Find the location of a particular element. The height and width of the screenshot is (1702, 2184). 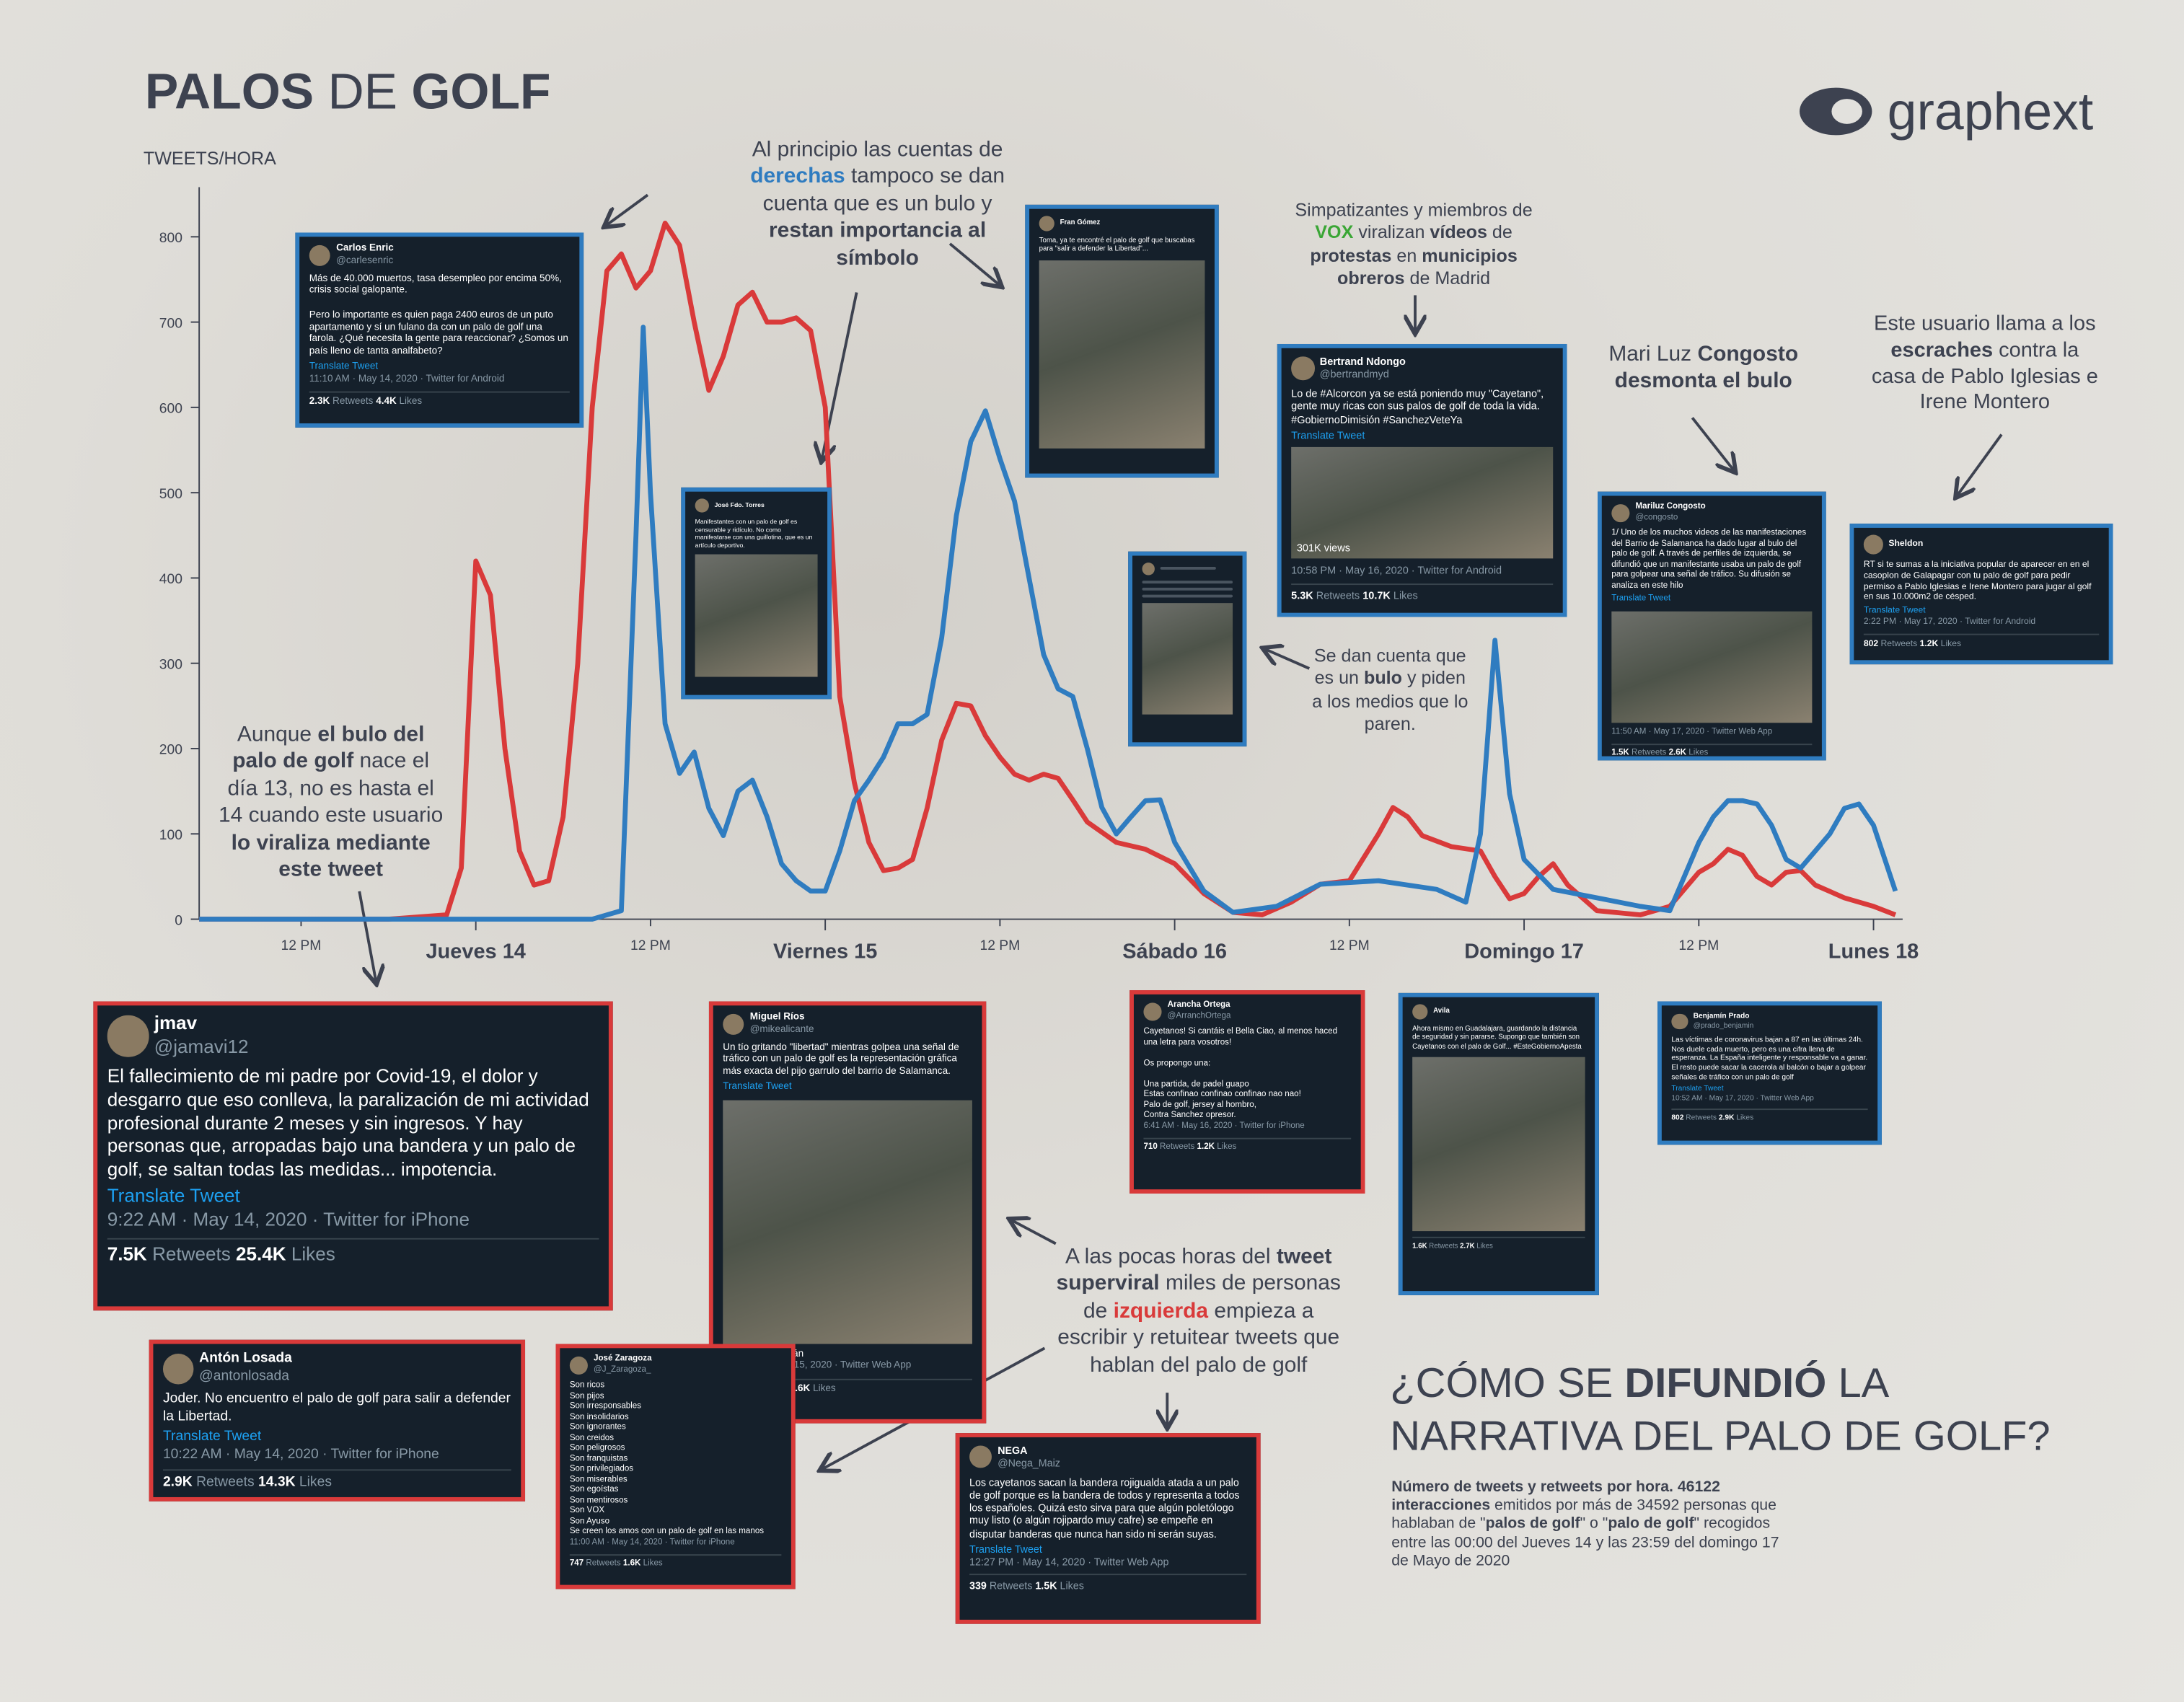

tweet-author: José Fdo. Torres is located at coordinates (739, 505).